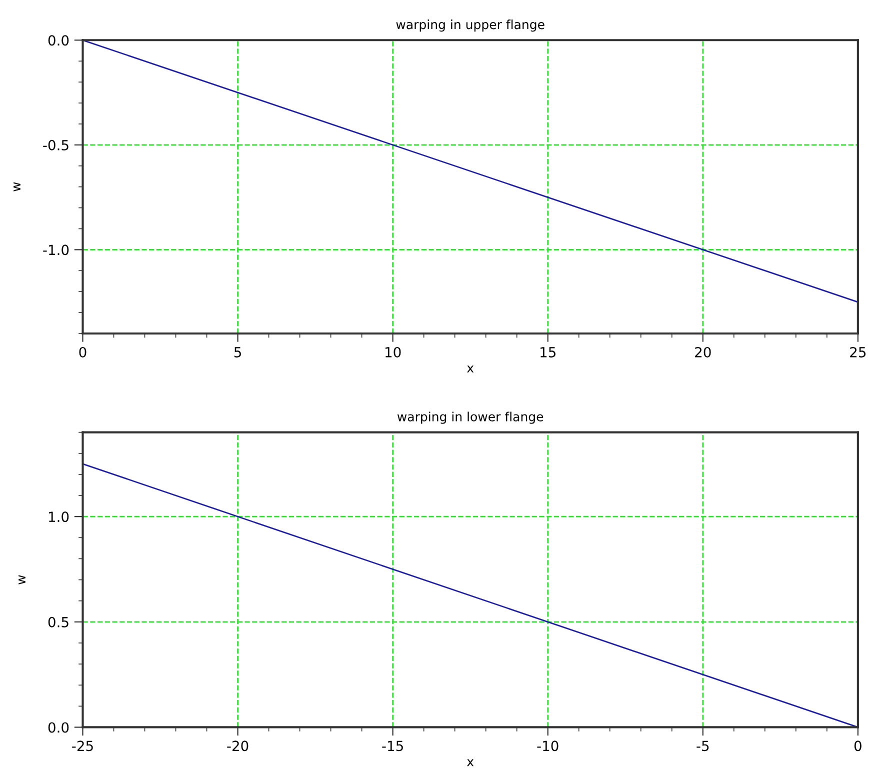 The image size is (871, 772). I want to click on chart-title: warping in upper flange, so click(470, 26).